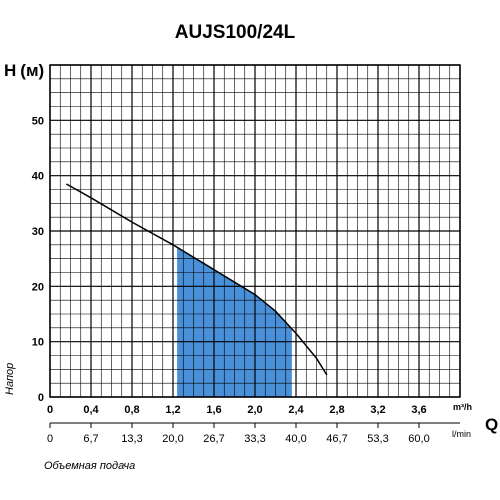  I want to click on x-unit-secondary: l/min, so click(461, 434).